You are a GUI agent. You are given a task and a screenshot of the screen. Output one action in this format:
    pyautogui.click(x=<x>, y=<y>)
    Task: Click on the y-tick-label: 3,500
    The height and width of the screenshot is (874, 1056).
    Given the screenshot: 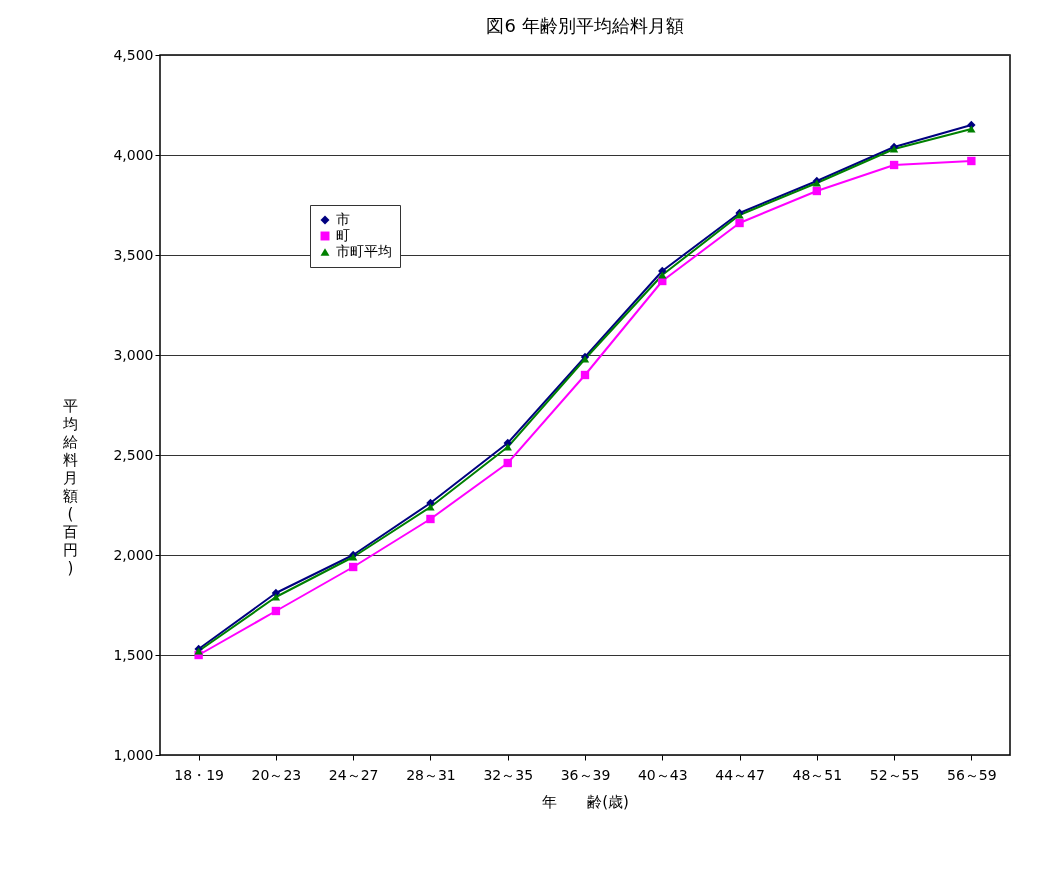 What is the action you would take?
    pyautogui.click(x=133, y=254)
    